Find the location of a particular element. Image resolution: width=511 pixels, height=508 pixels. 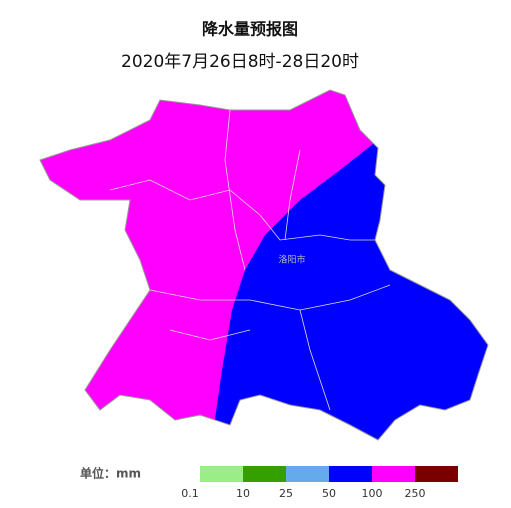

legend-label: 25 is located at coordinates (286, 493).